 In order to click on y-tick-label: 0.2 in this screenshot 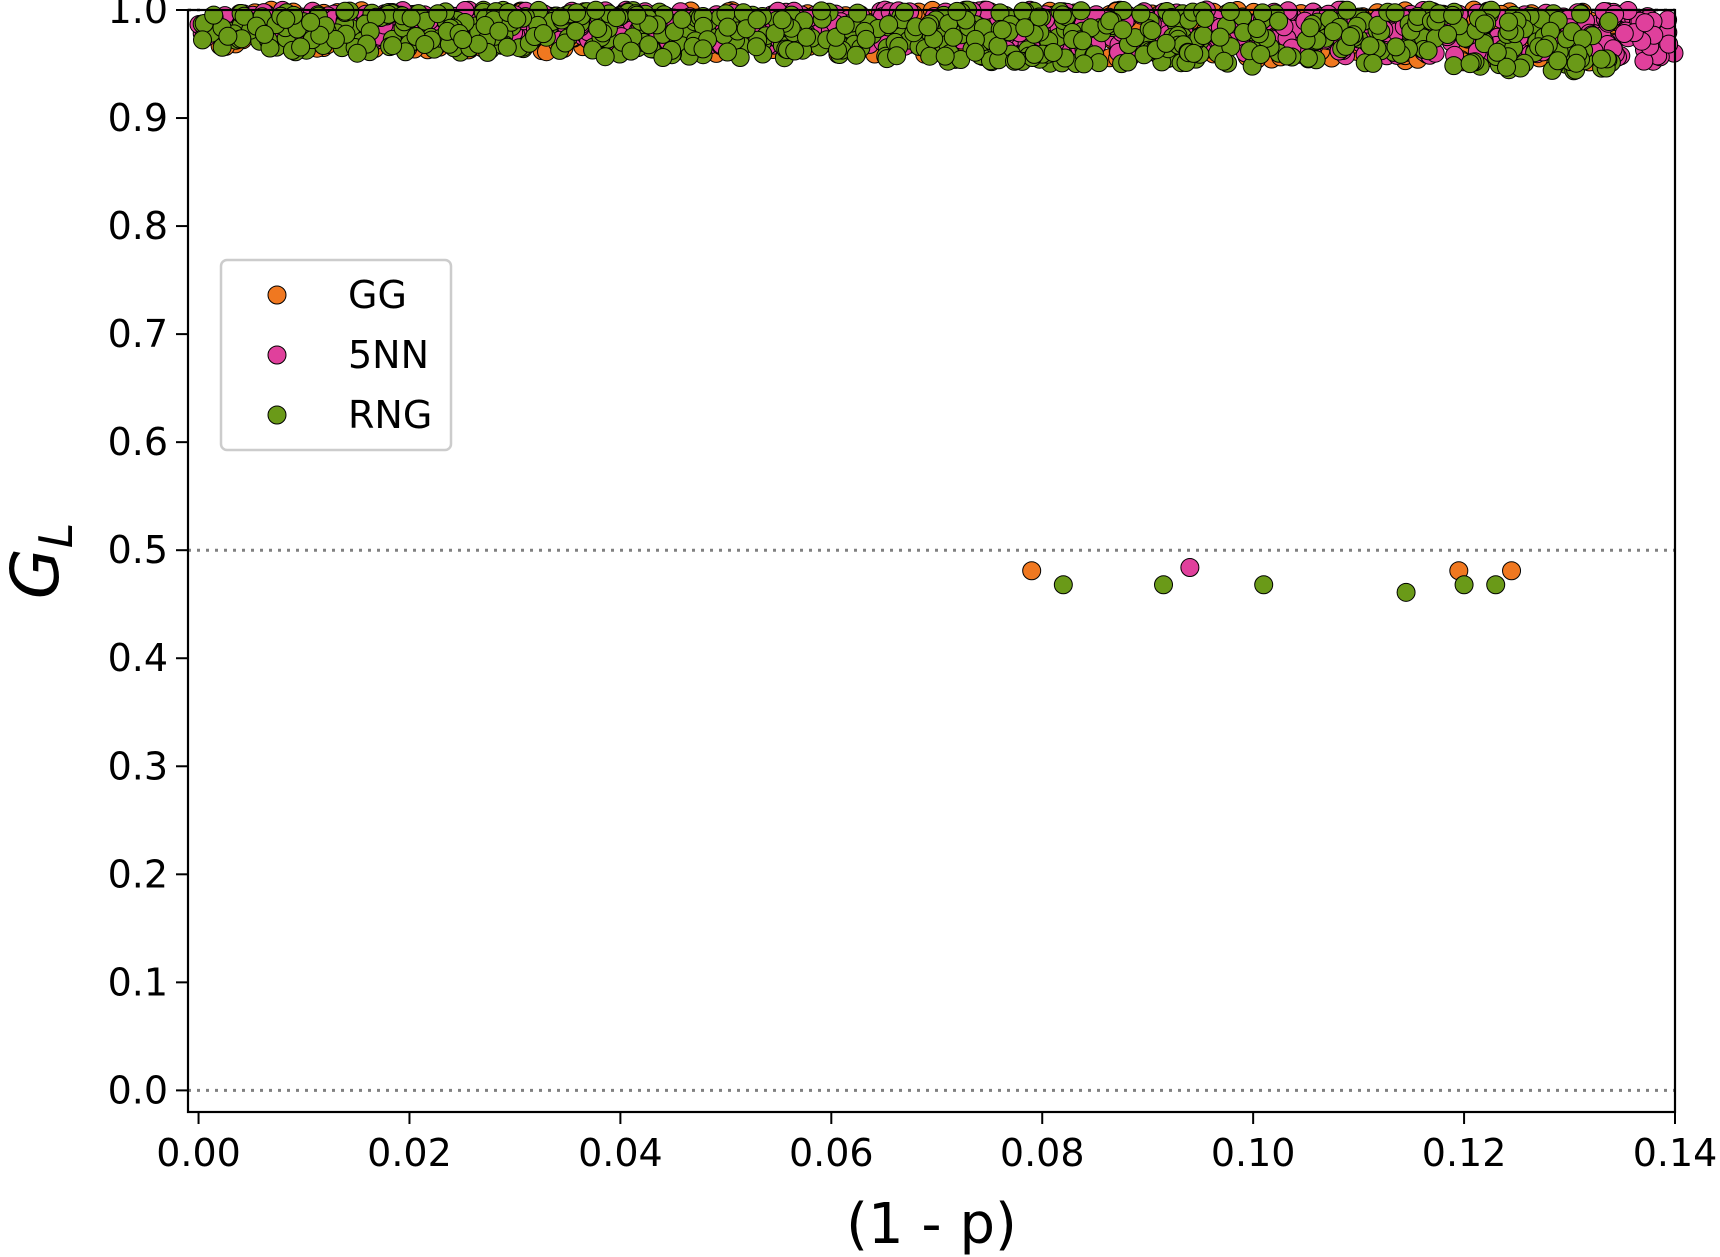, I will do `click(138, 874)`.